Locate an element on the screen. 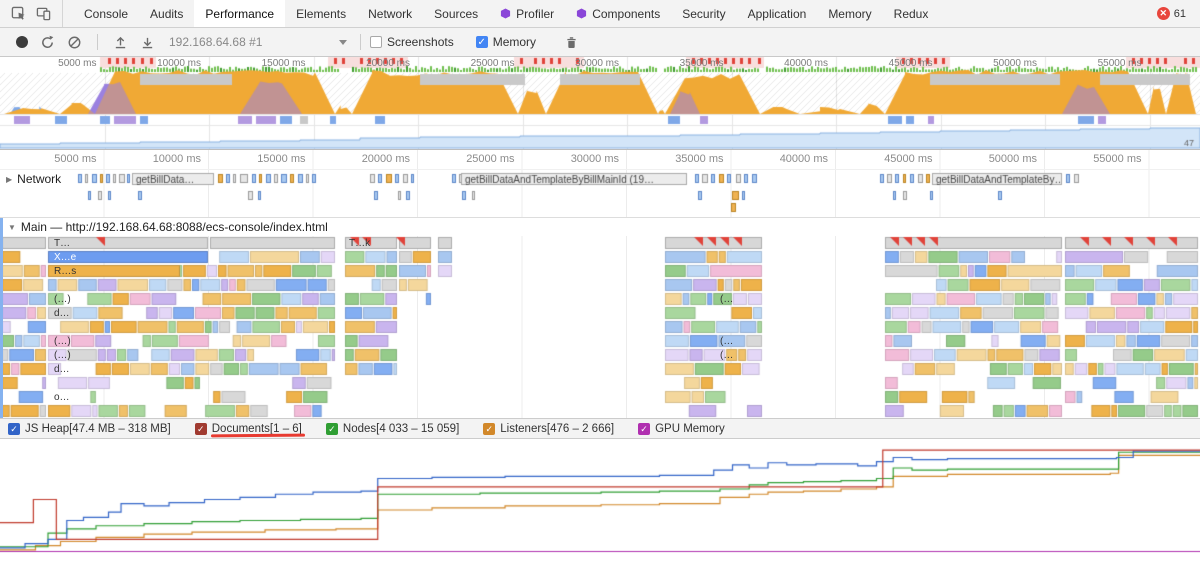 The width and height of the screenshot is (1200, 566). collect-garbage-button is located at coordinates (571, 42).